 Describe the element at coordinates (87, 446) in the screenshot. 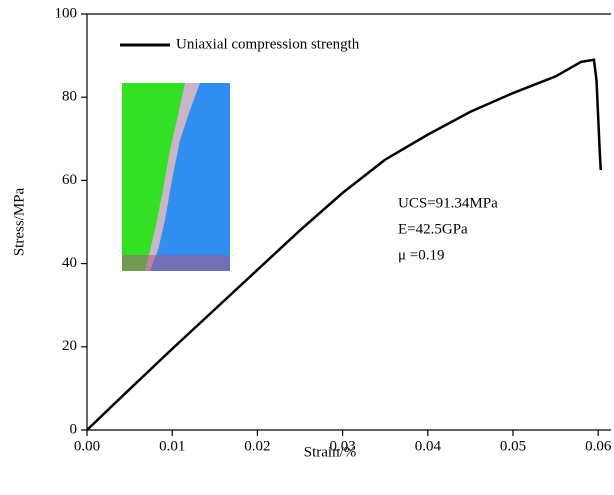

I see `x-tick-label: 0.00` at that location.